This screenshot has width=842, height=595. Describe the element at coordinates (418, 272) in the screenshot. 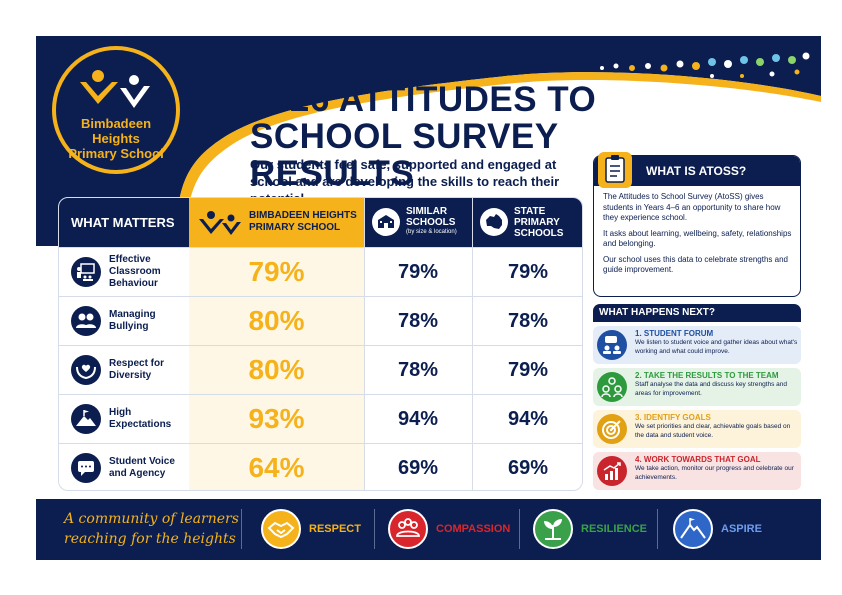

I see `similar-value: 79%` at that location.